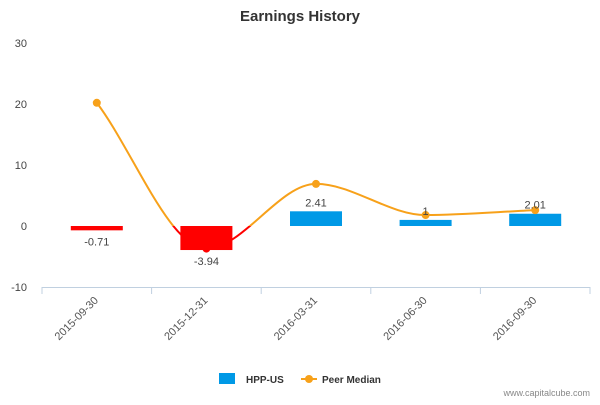 This screenshot has height=405, width=600. What do you see at coordinates (315, 203) in the screenshot?
I see `bar-value-label: 2.41` at bounding box center [315, 203].